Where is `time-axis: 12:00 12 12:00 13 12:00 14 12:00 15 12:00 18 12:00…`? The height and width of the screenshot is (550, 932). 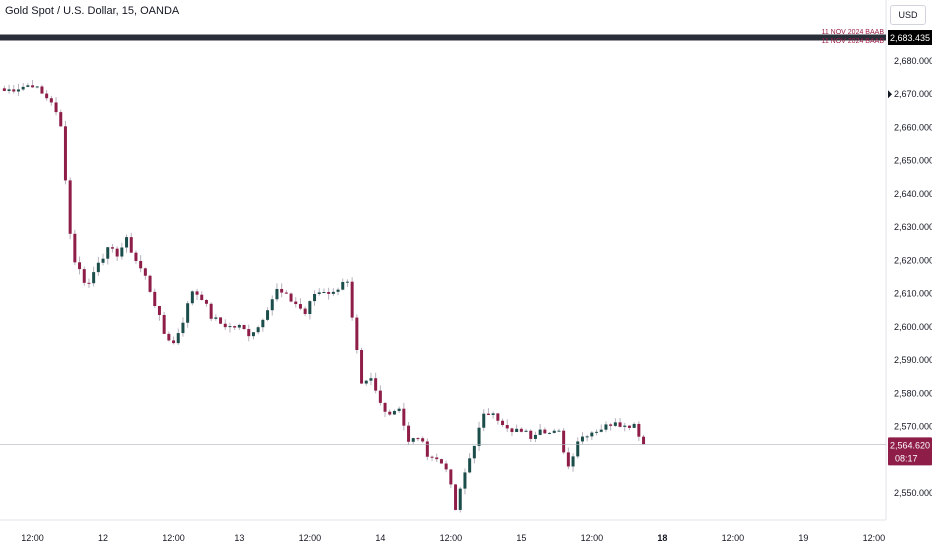
time-axis: 12:00 12 12:00 13 12:00 14 12:00 15 12:00 18 12:00… is located at coordinates (453, 538).